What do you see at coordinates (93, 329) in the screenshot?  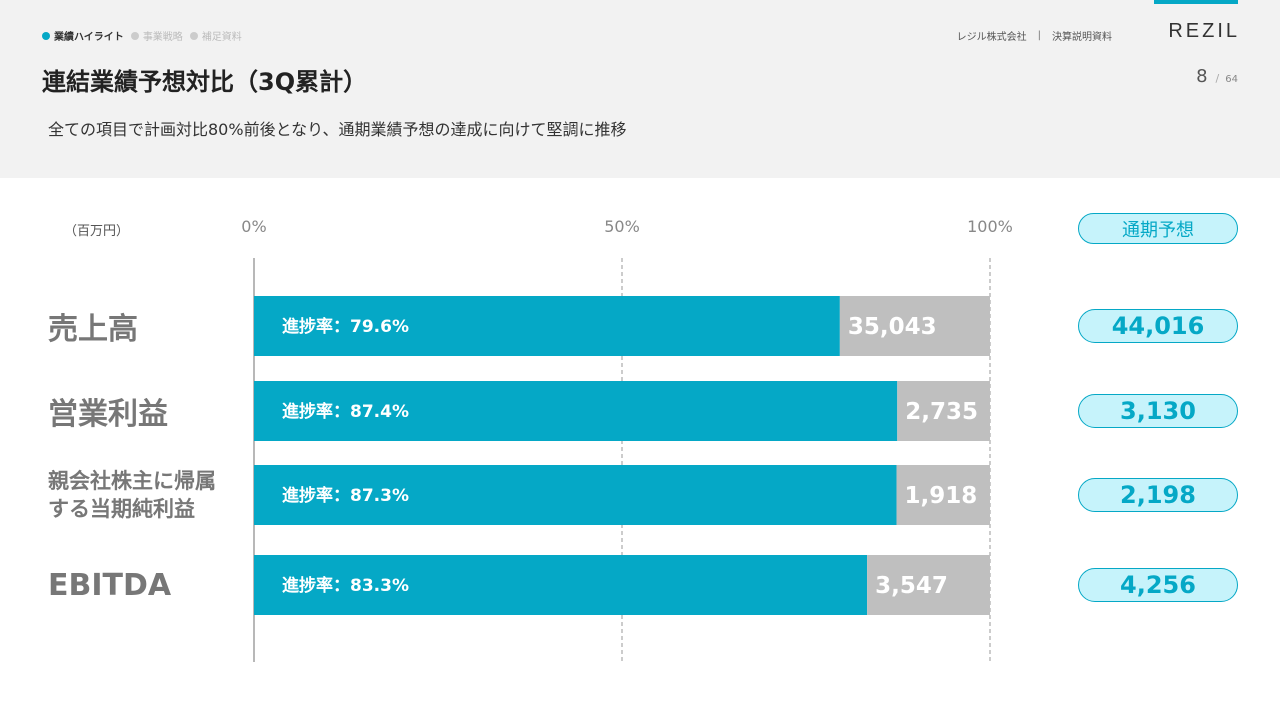 I see `category-label-line: 売上高` at bounding box center [93, 329].